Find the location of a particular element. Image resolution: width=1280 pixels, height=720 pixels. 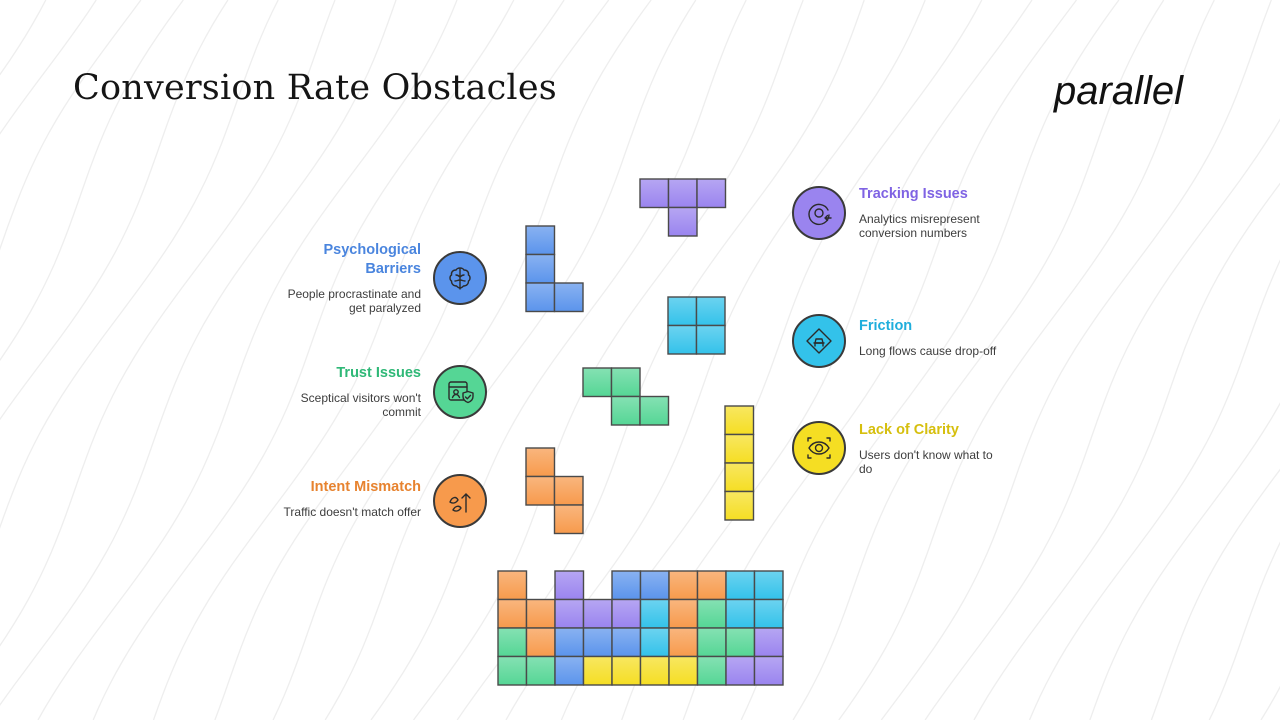

intent-mismatch-badge is located at coordinates (460, 501).